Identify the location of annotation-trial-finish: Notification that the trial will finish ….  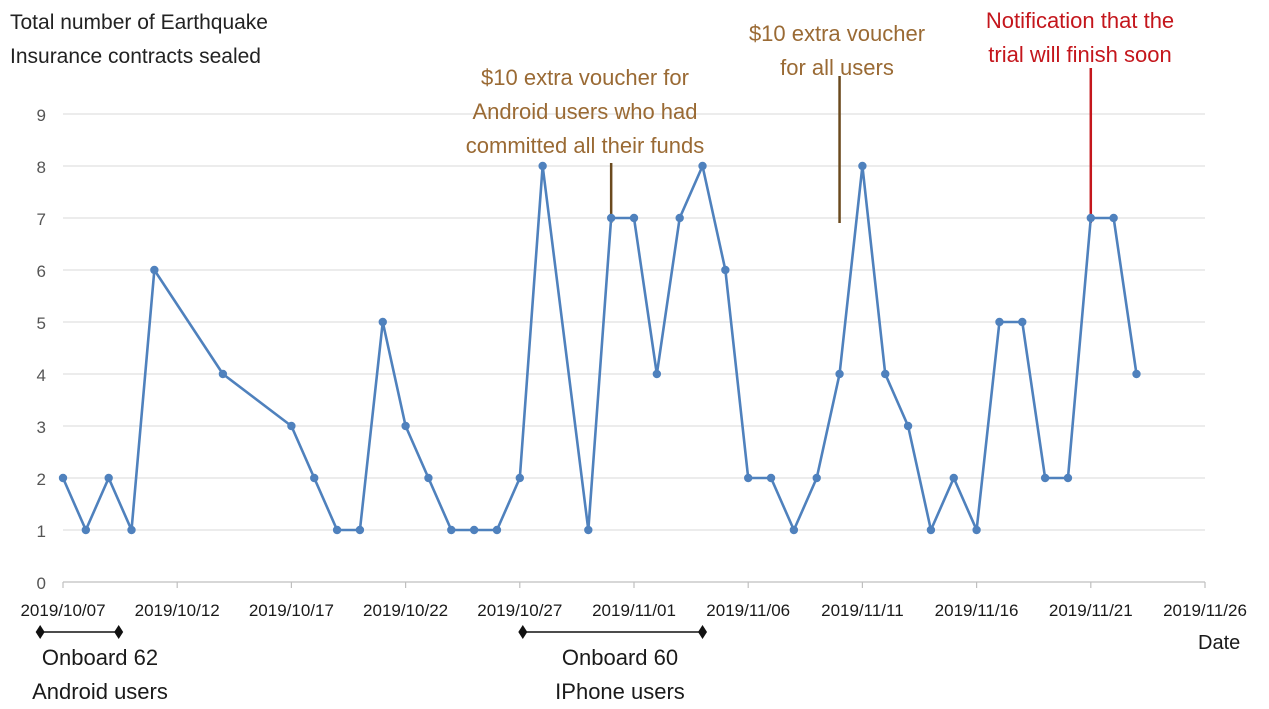
(1080, 38).